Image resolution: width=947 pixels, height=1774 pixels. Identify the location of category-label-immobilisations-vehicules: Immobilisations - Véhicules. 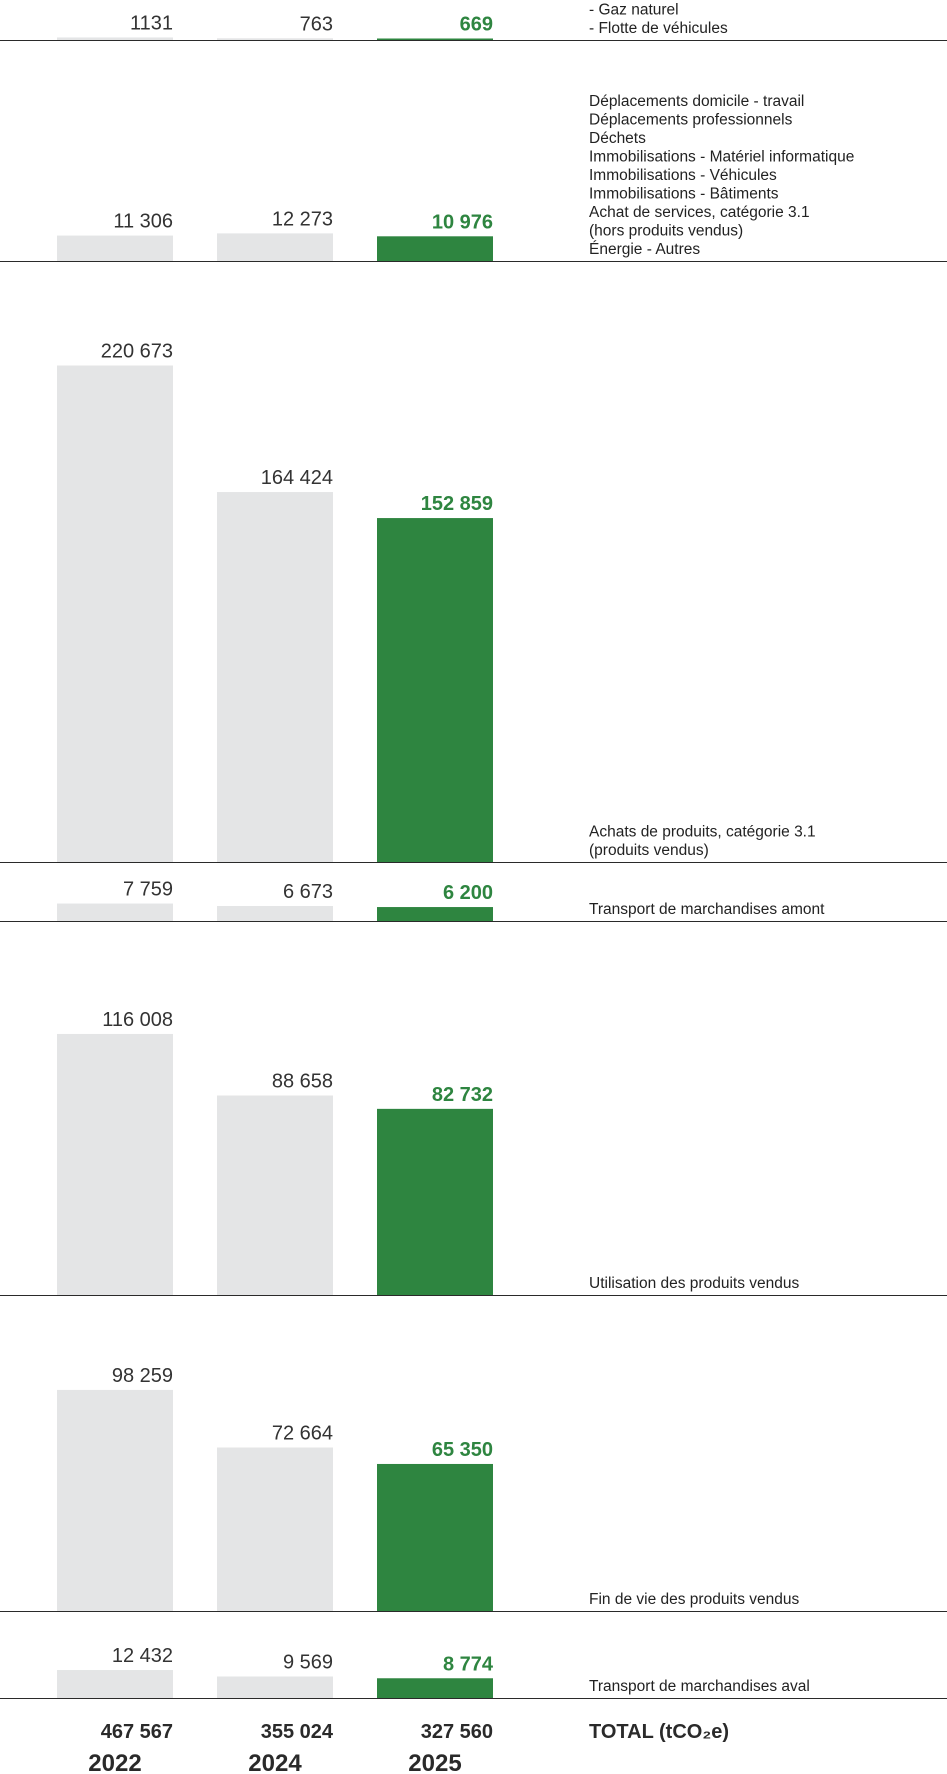
(683, 175).